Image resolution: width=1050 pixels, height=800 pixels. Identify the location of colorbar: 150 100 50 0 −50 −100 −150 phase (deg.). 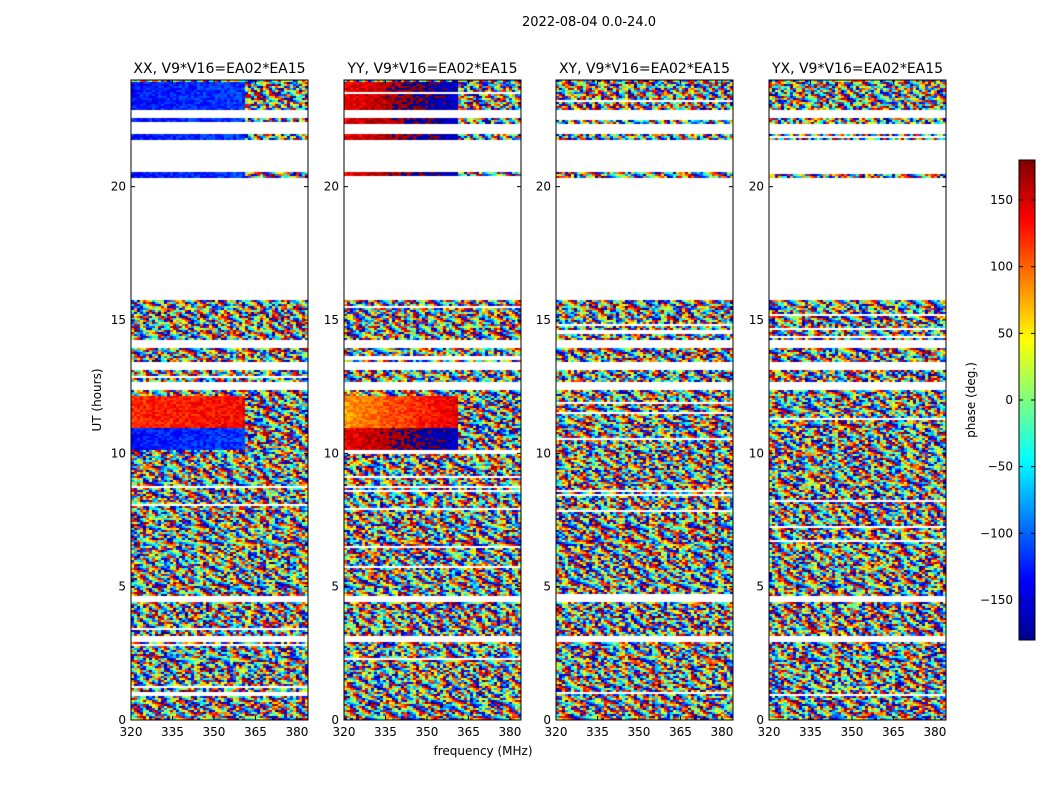
(1000, 400).